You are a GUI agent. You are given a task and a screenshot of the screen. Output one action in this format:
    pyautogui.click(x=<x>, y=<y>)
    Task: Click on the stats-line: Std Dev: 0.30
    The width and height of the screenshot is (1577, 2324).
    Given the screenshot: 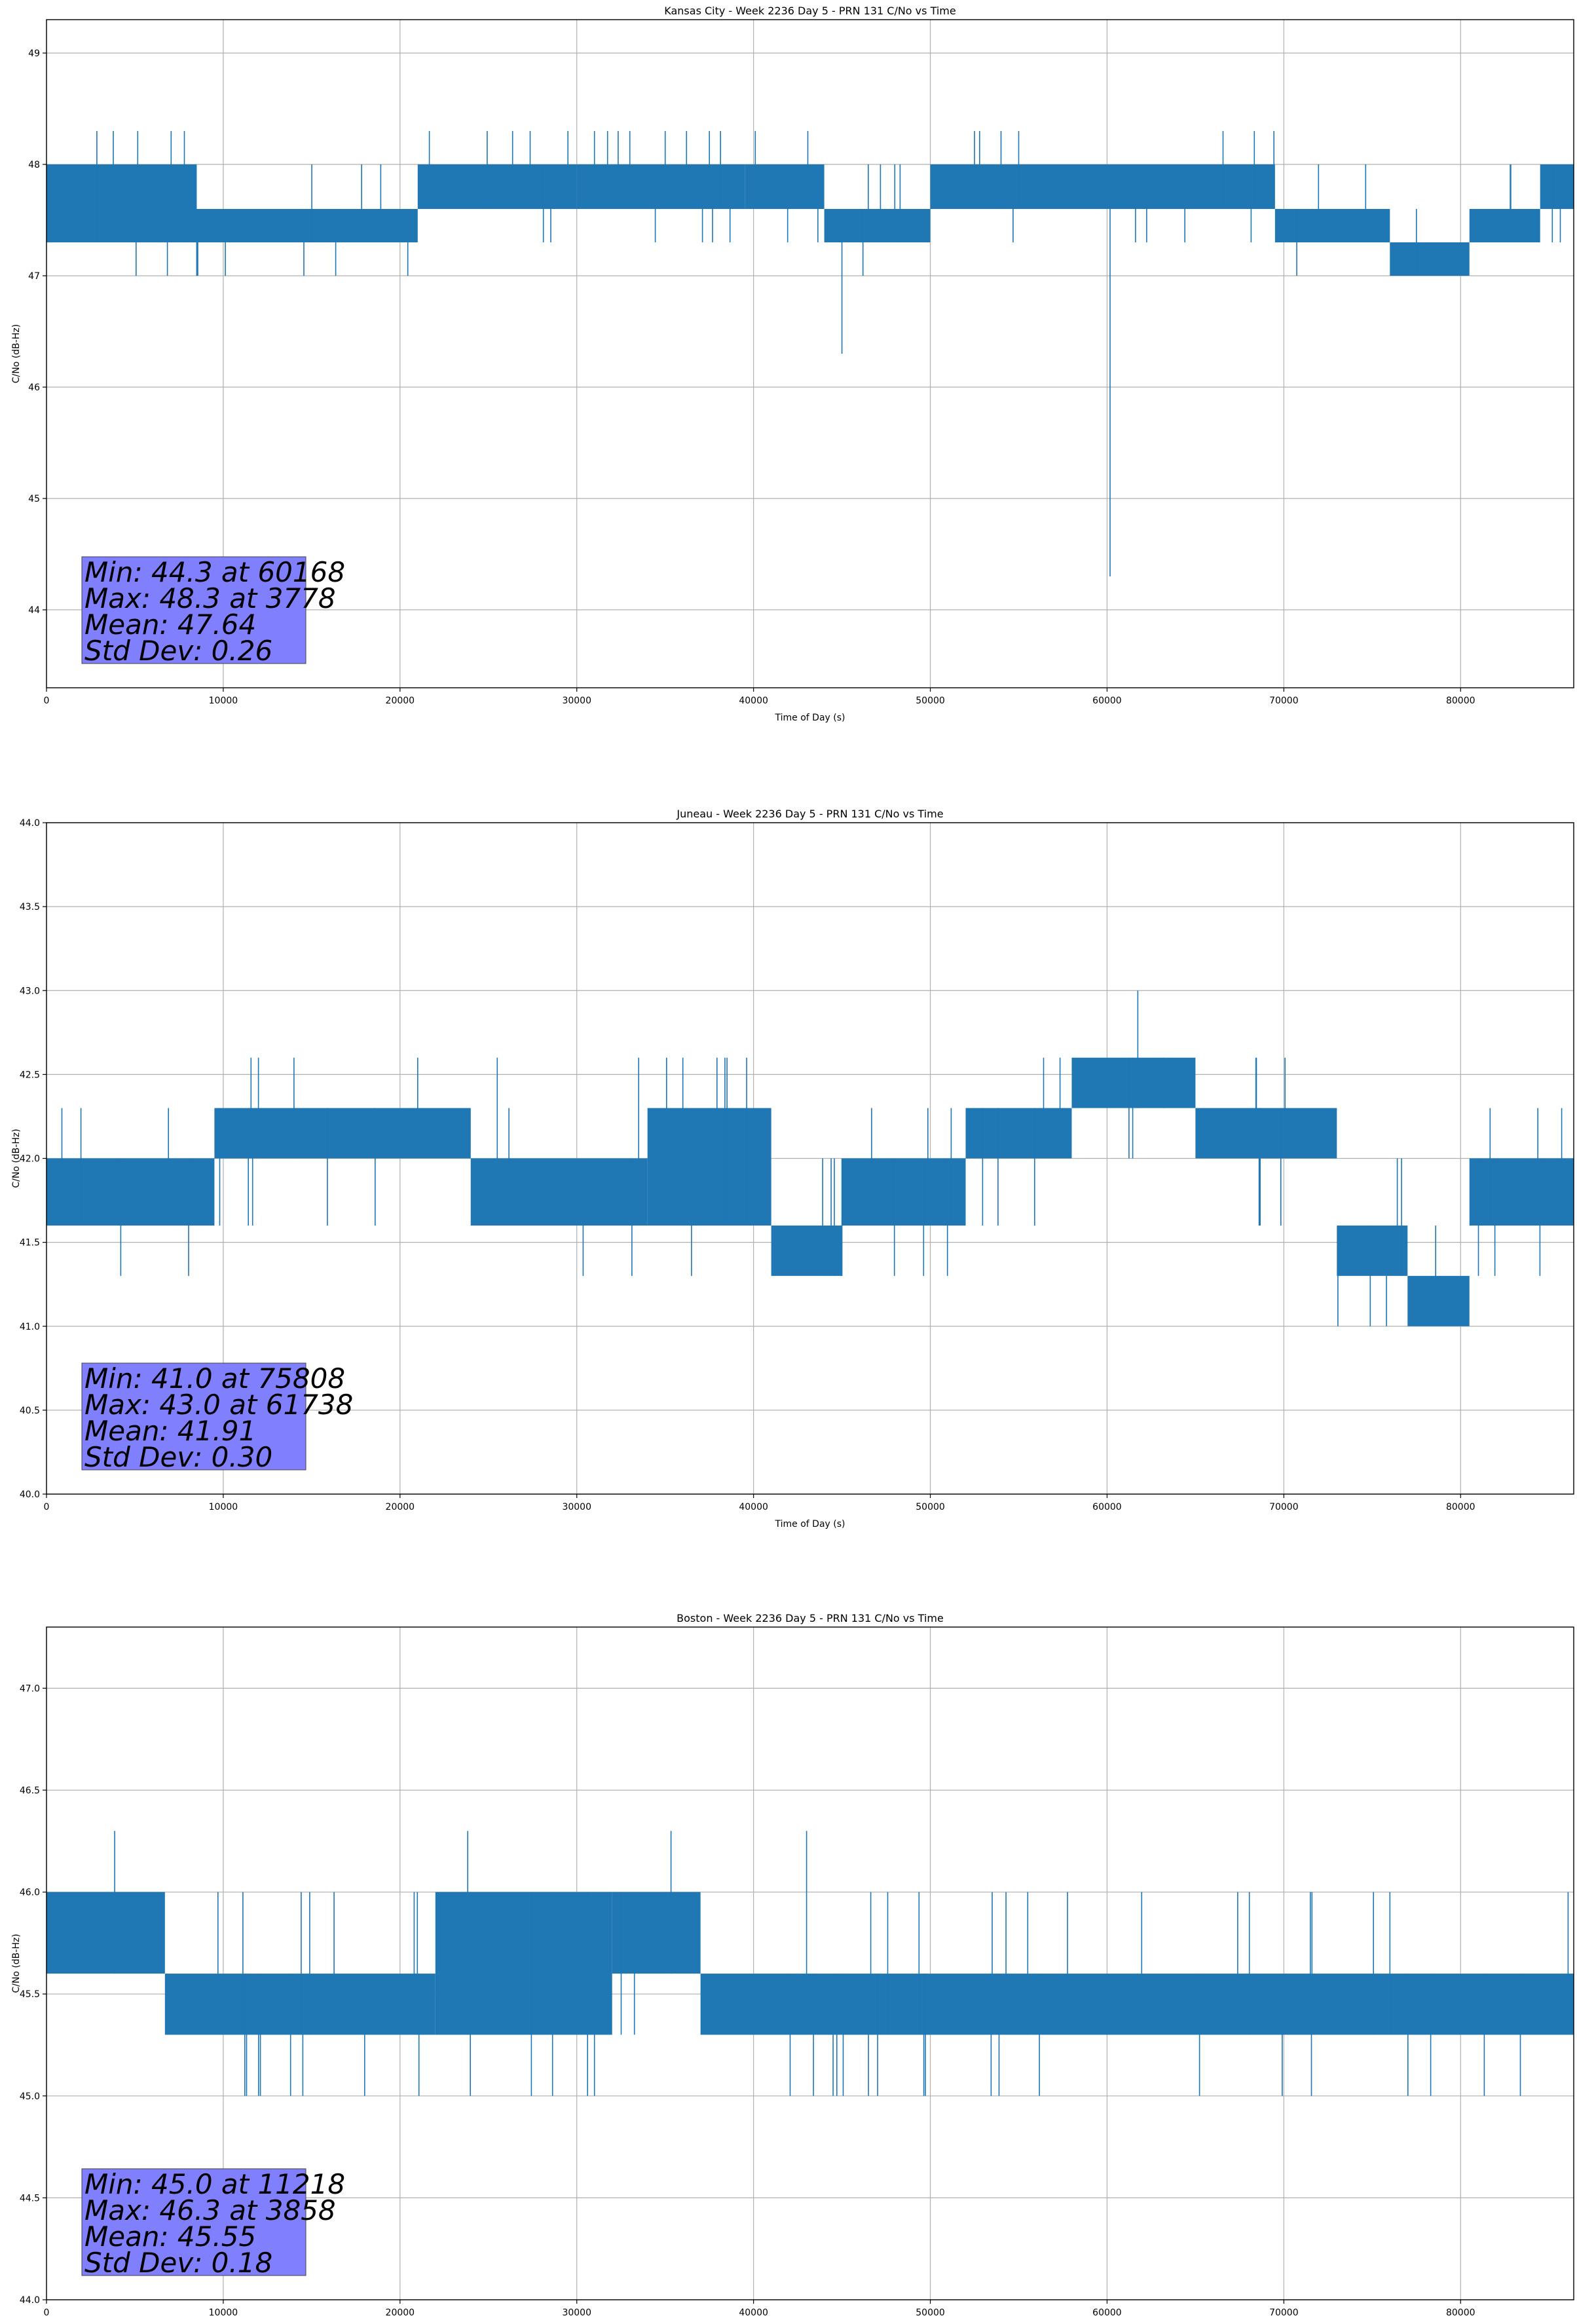 What is the action you would take?
    pyautogui.click(x=178, y=1457)
    